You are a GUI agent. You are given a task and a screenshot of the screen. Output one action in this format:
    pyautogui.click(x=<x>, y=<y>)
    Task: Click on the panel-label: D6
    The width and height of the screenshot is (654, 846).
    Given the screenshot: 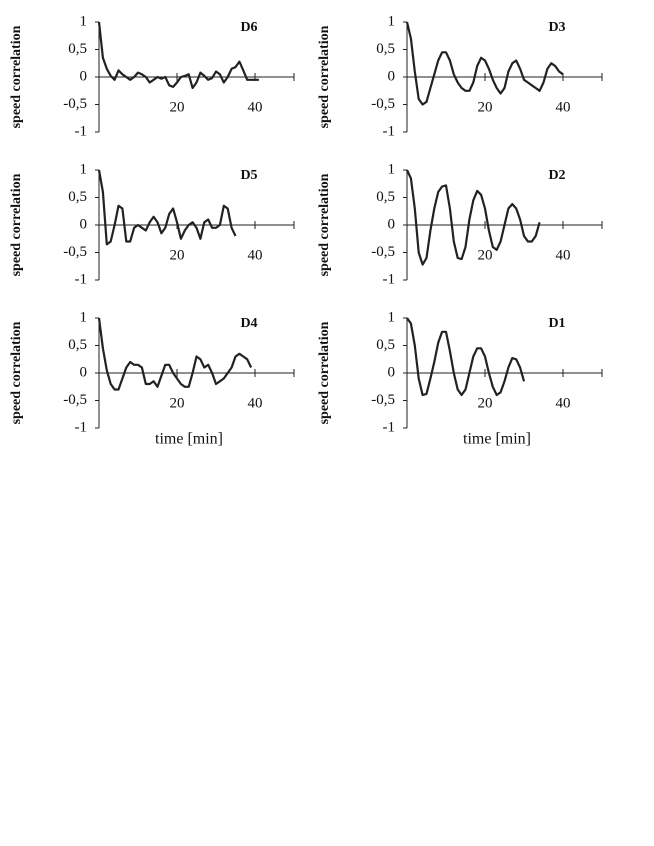 What is the action you would take?
    pyautogui.click(x=248, y=27)
    